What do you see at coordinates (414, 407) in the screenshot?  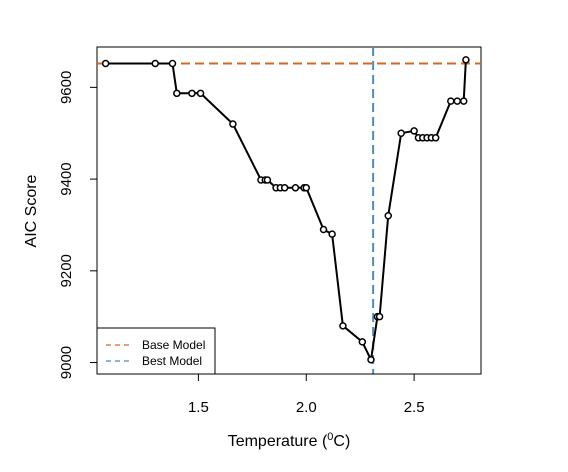 I see `x-tick-label: 2.5` at bounding box center [414, 407].